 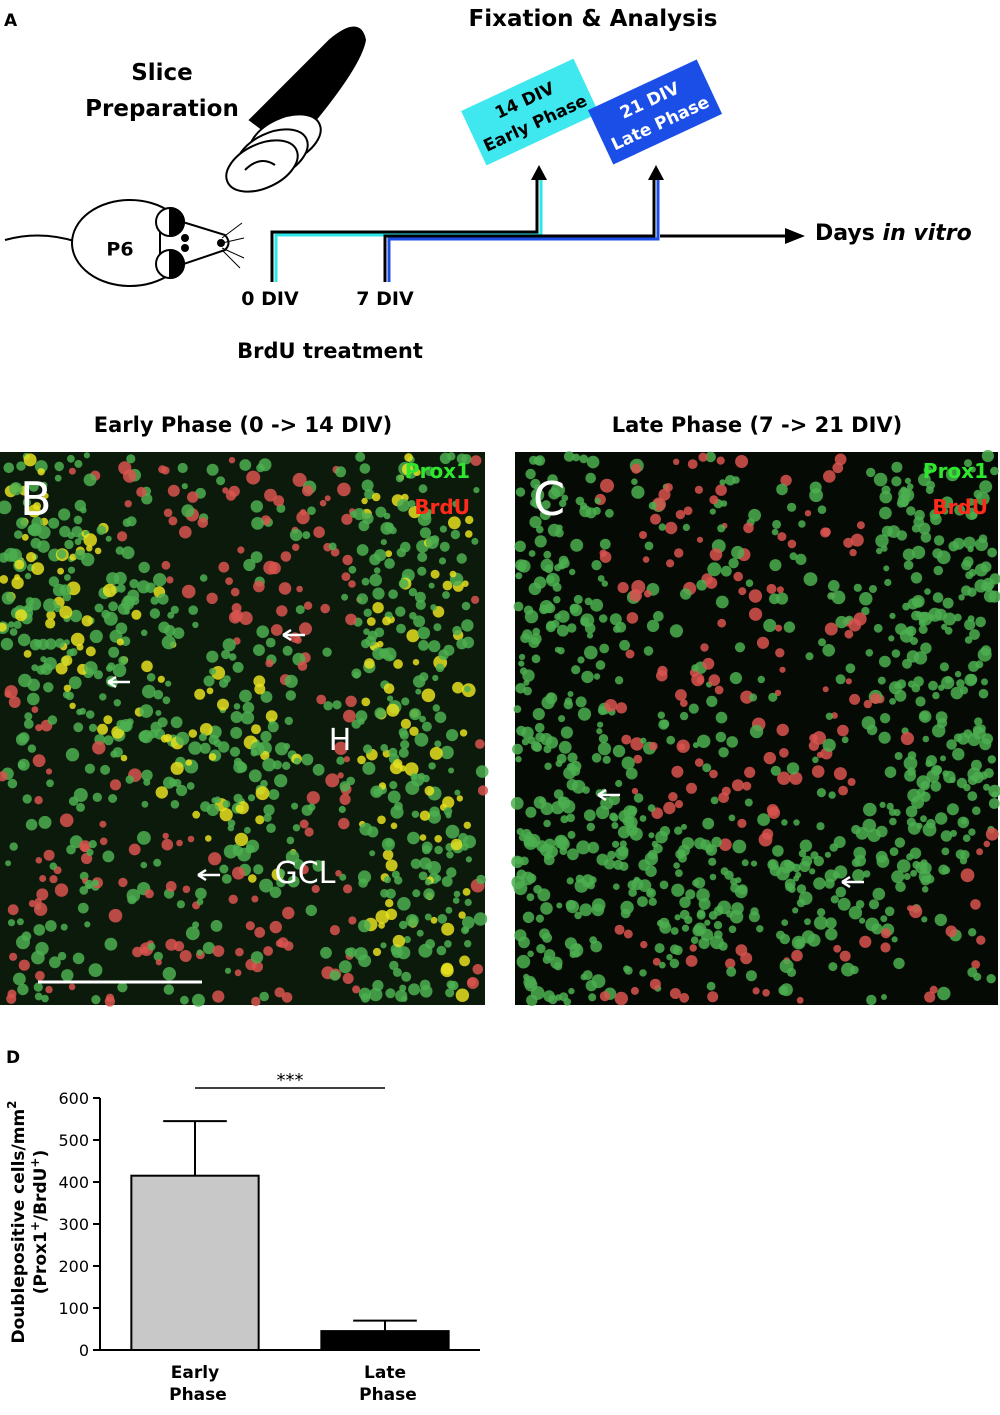 What do you see at coordinates (960, 507) in the screenshot?
I see `stain-label: BrdU` at bounding box center [960, 507].